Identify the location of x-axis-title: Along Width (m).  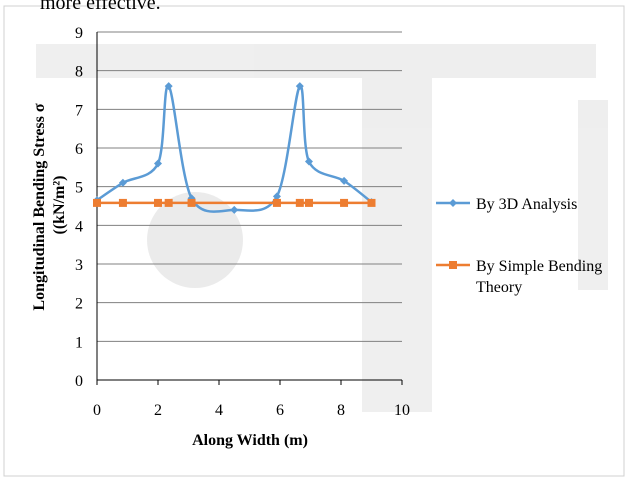
(250, 440).